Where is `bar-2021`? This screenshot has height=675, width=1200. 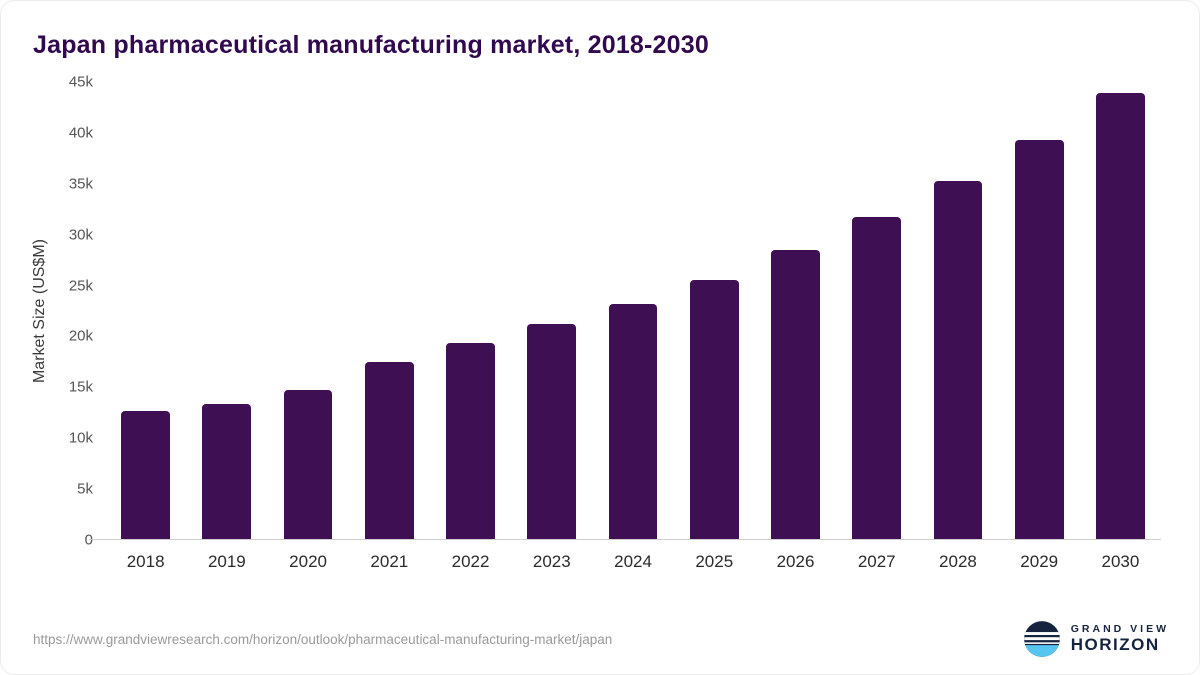
bar-2021 is located at coordinates (389, 450).